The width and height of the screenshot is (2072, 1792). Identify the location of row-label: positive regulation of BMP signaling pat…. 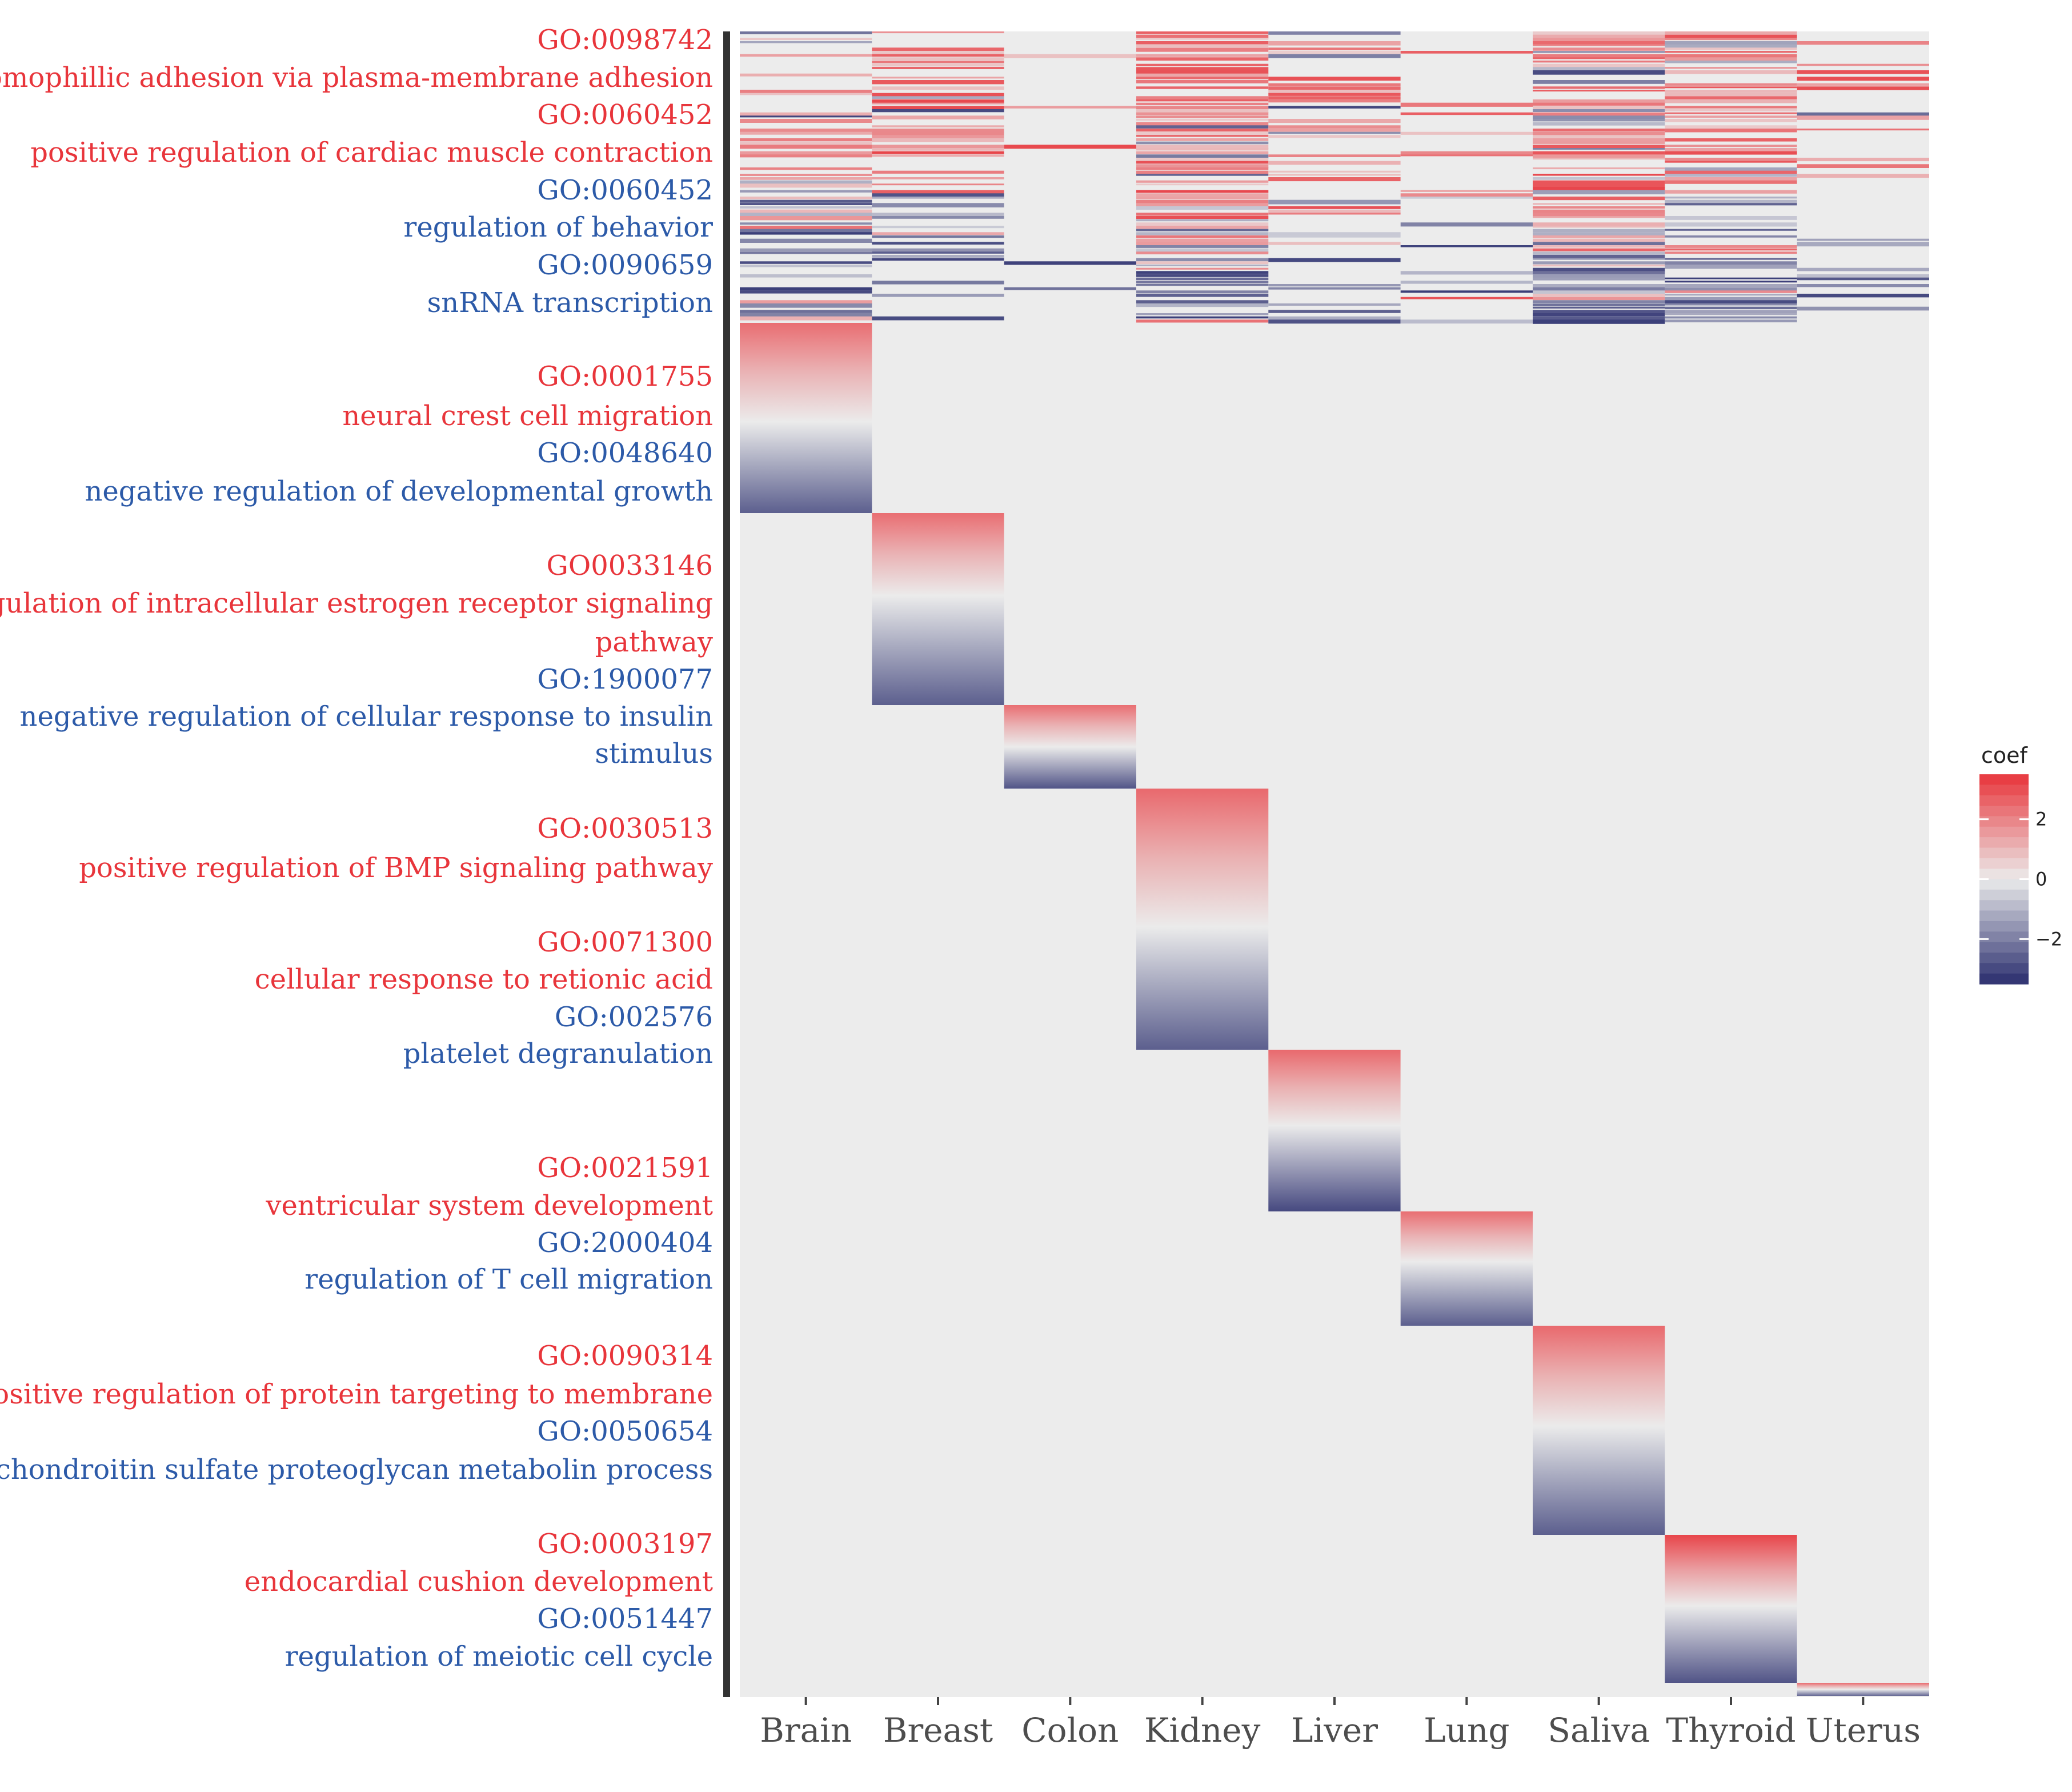
(396, 868).